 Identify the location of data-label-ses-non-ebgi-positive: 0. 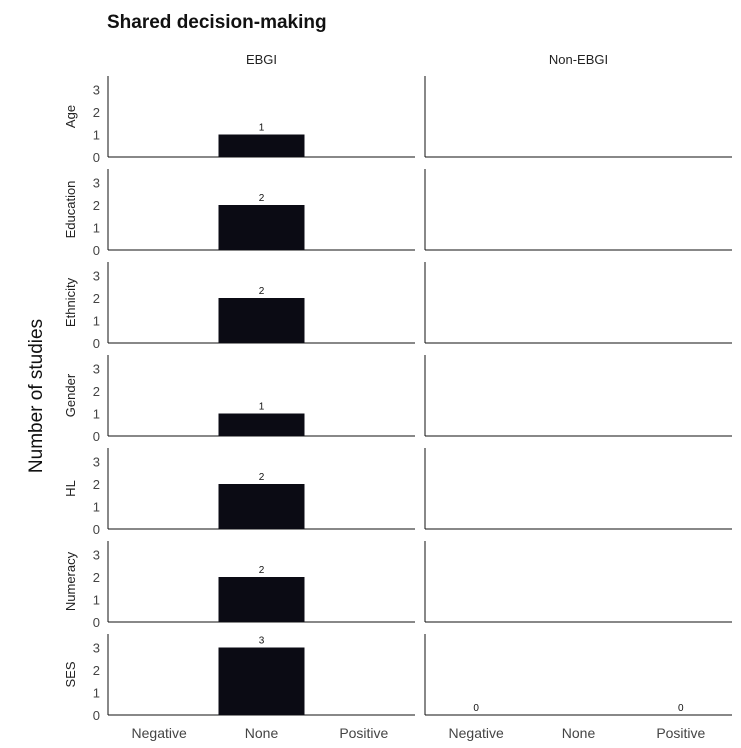
(681, 708).